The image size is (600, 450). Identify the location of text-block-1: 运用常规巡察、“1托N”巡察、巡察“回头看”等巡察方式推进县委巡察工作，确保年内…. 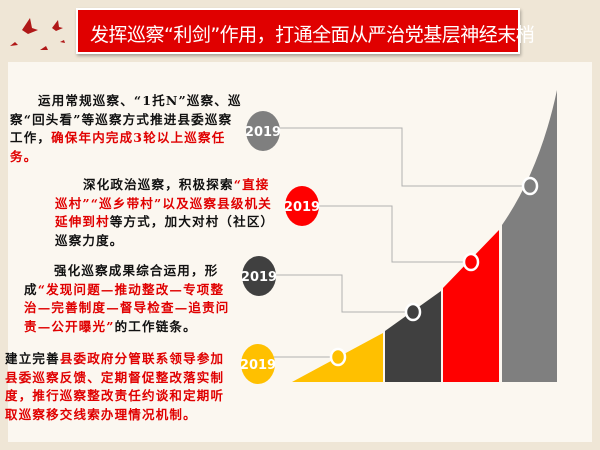
(126, 129).